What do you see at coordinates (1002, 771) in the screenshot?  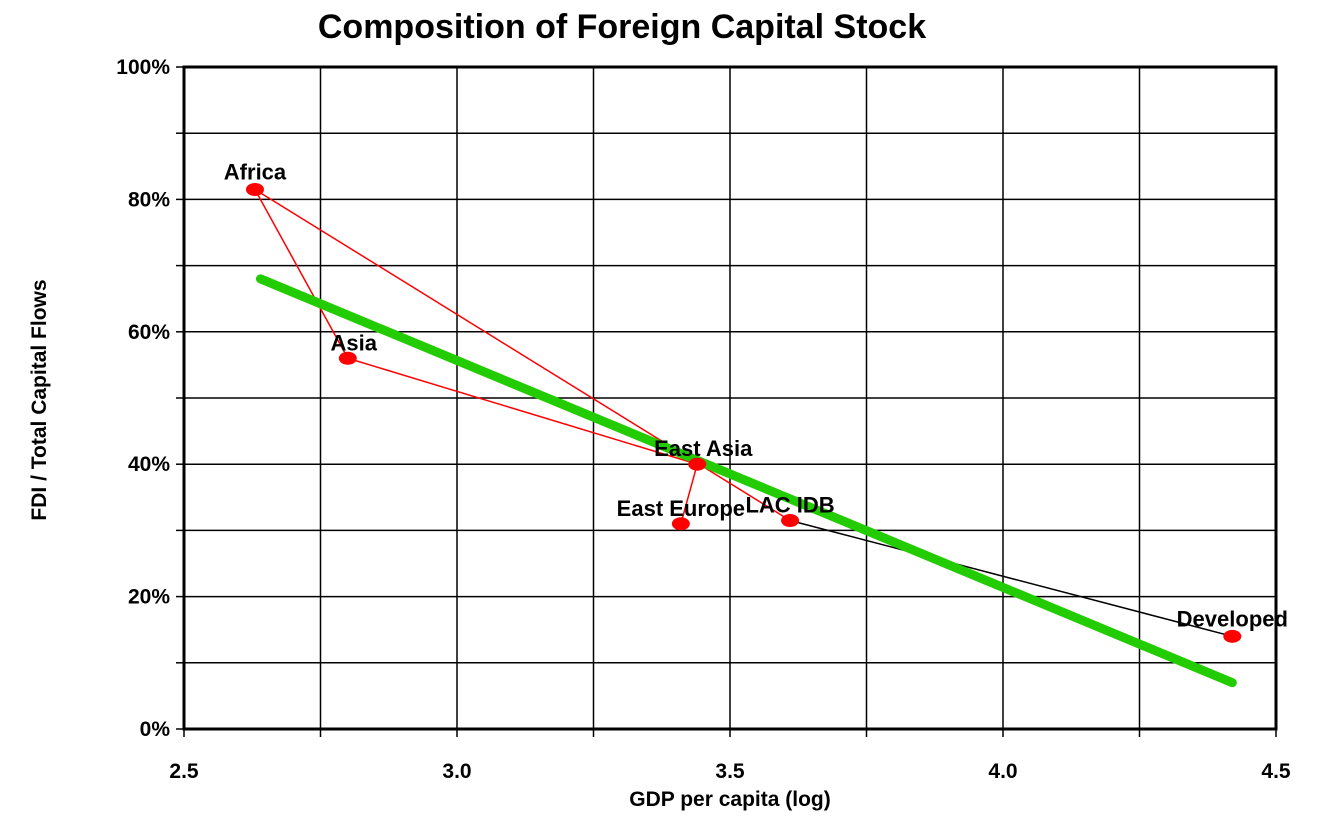 I see `x-tick-label: 4.0` at bounding box center [1002, 771].